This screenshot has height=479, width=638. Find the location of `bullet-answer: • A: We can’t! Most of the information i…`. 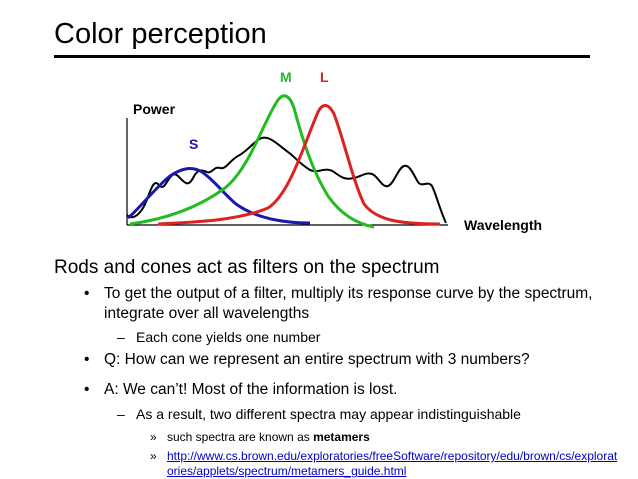

bullet-answer: • A: We can’t! Most of the information i… is located at coordinates (354, 390).